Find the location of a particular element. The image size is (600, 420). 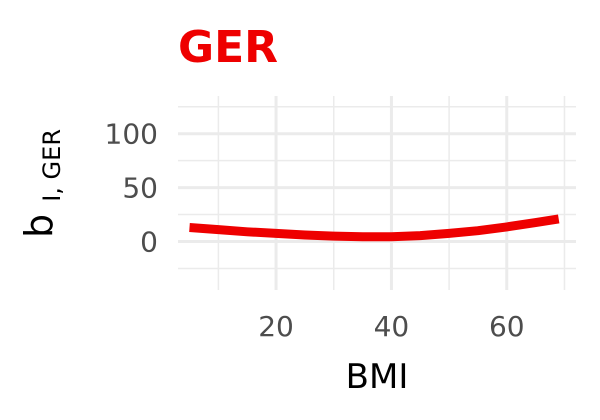

y-tick-label: 50 is located at coordinates (140, 188).